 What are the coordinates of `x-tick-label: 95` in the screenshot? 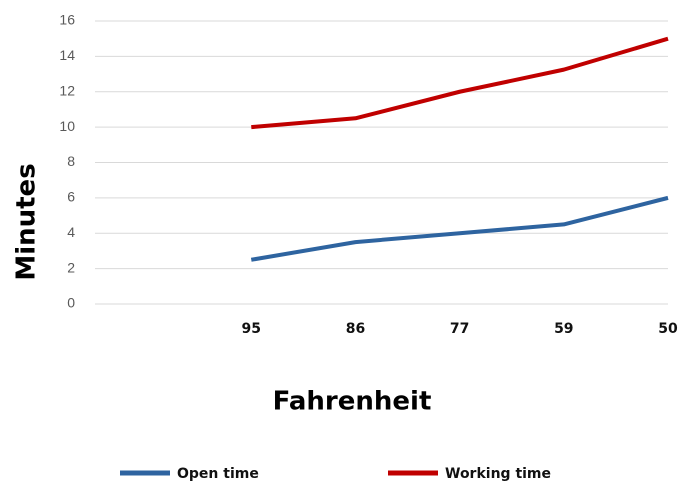 It's located at (251, 329).